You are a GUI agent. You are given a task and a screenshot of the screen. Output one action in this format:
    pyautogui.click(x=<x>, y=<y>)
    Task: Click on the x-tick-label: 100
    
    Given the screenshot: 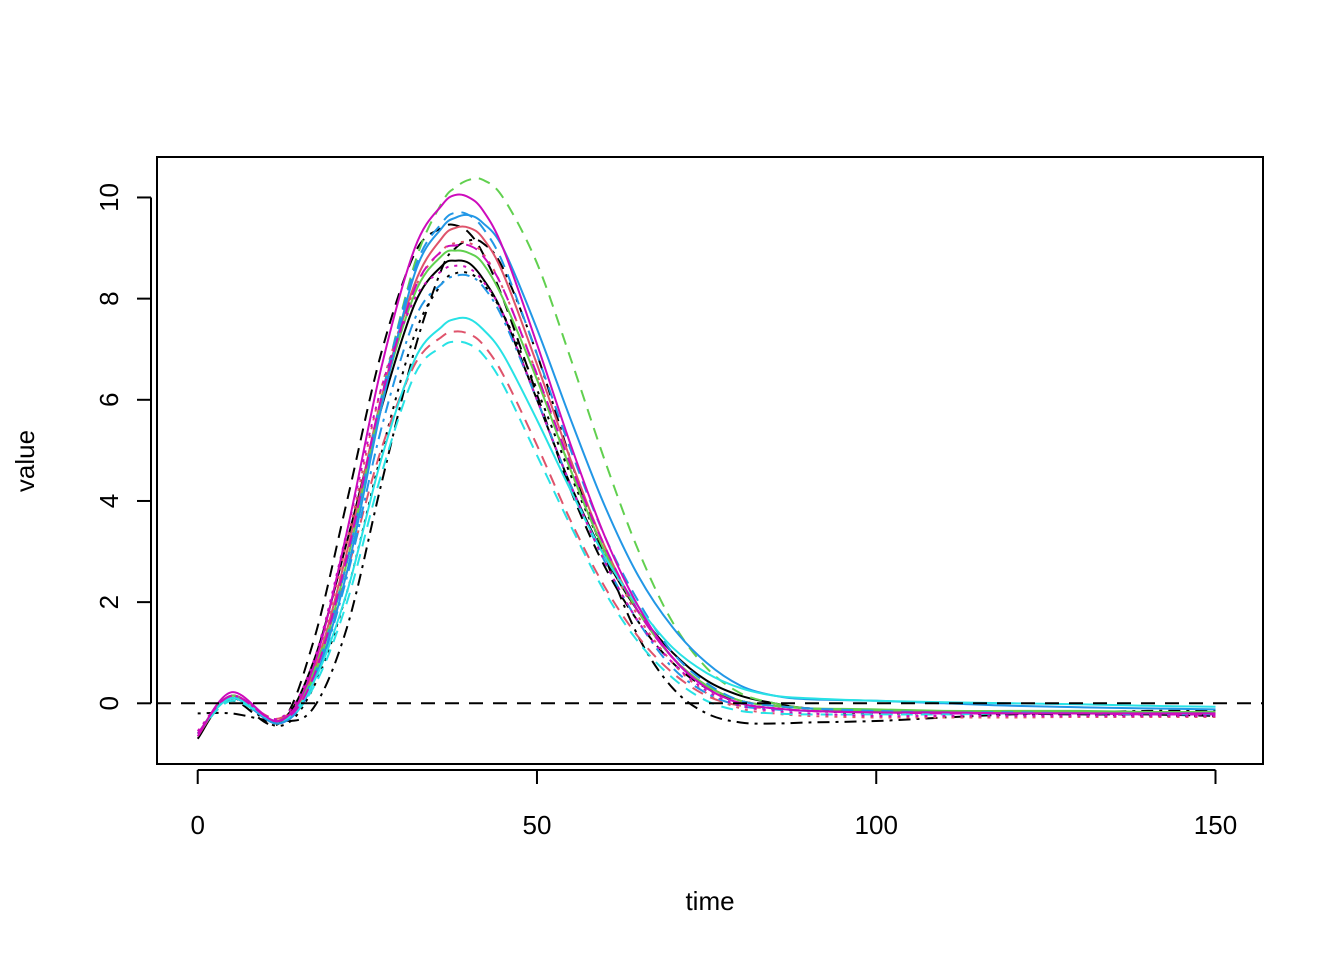 What is the action you would take?
    pyautogui.click(x=876, y=825)
    